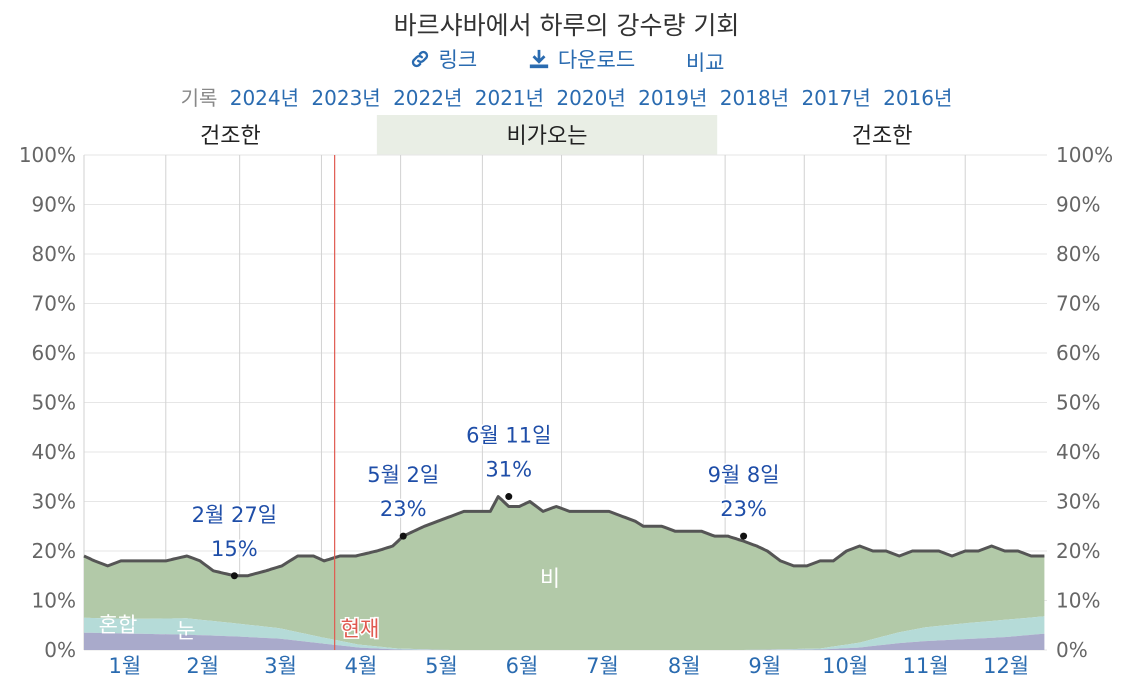 The height and width of the screenshot is (692, 1133). I want to click on compare-label: 비교, so click(705, 63).